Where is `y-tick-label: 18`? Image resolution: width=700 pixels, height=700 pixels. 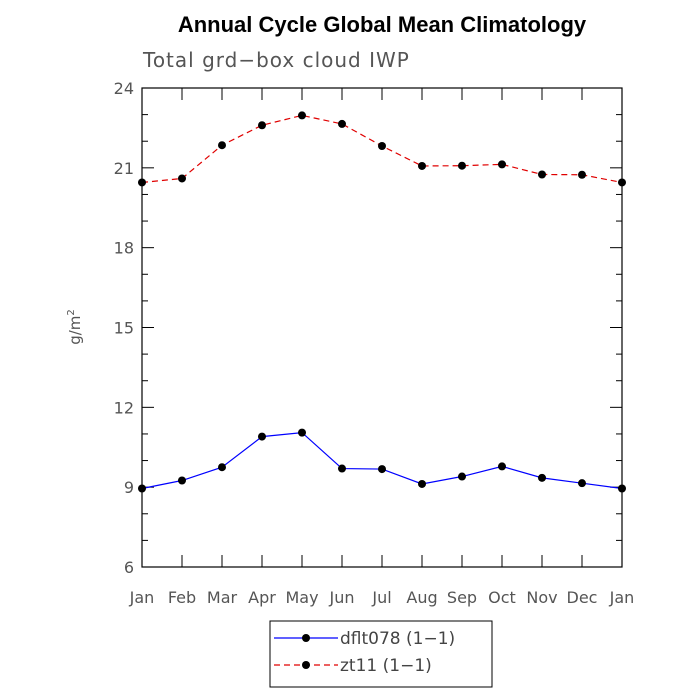
y-tick-label: 18 is located at coordinates (124, 248).